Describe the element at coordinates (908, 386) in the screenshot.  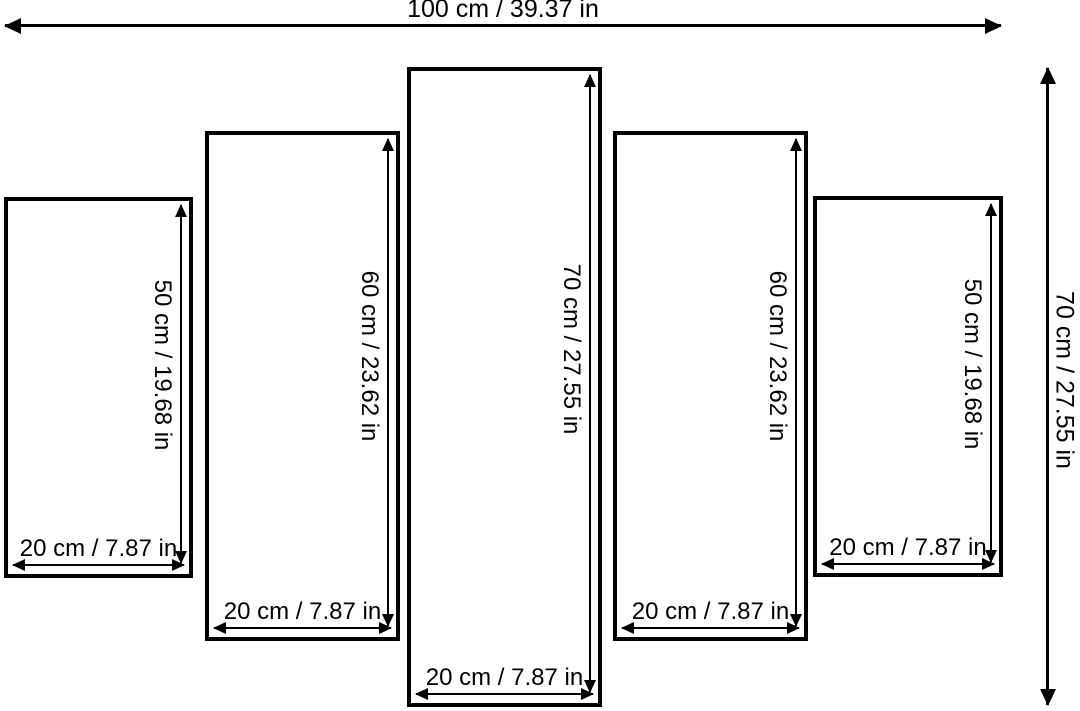
I see `panel-5: 50 cm / 19.68 in 20 cm / 7.87 in` at that location.